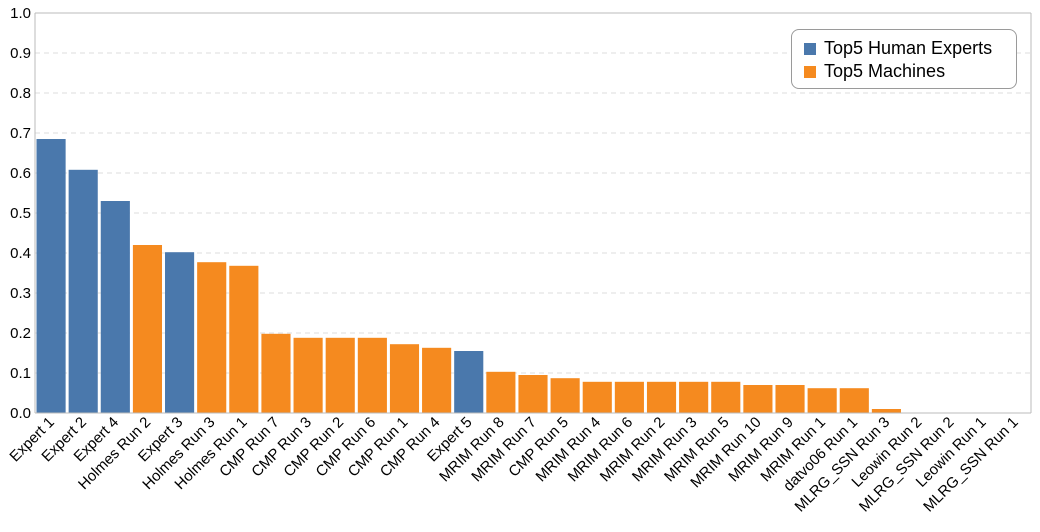 This screenshot has width=1040, height=532. I want to click on legend: Top5 Human Experts Top5 Machines, so click(904, 59).